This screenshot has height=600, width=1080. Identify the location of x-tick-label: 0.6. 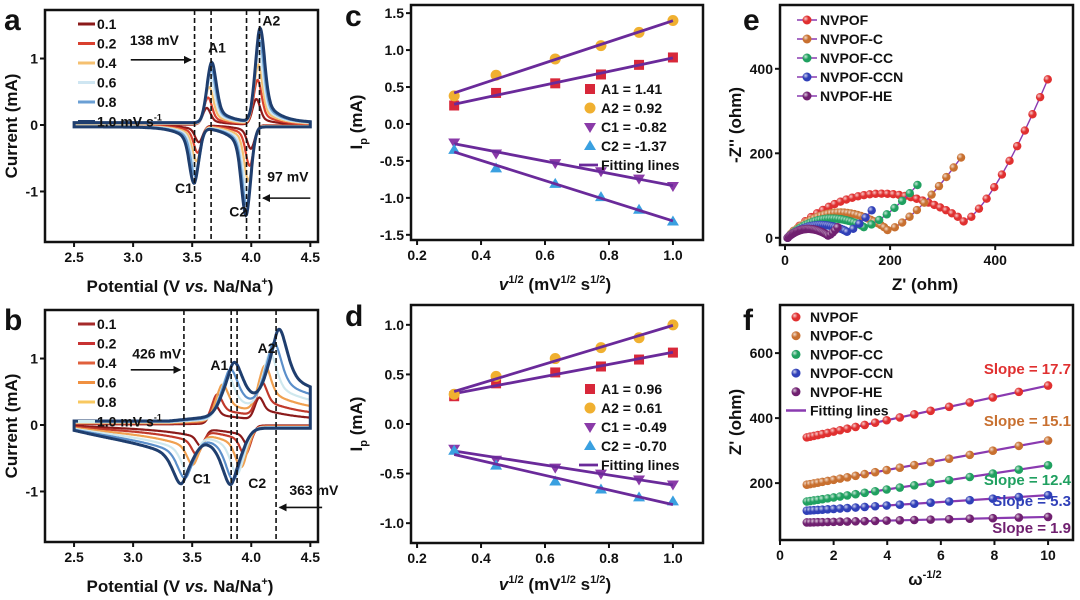
(545, 255).